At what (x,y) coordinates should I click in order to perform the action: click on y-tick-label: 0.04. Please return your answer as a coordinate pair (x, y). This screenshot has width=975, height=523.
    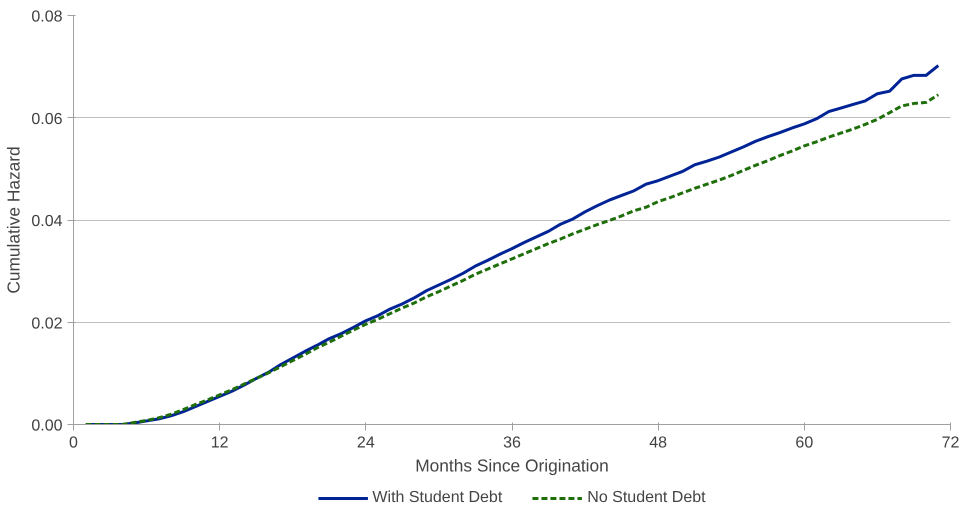
    Looking at the image, I should click on (47, 221).